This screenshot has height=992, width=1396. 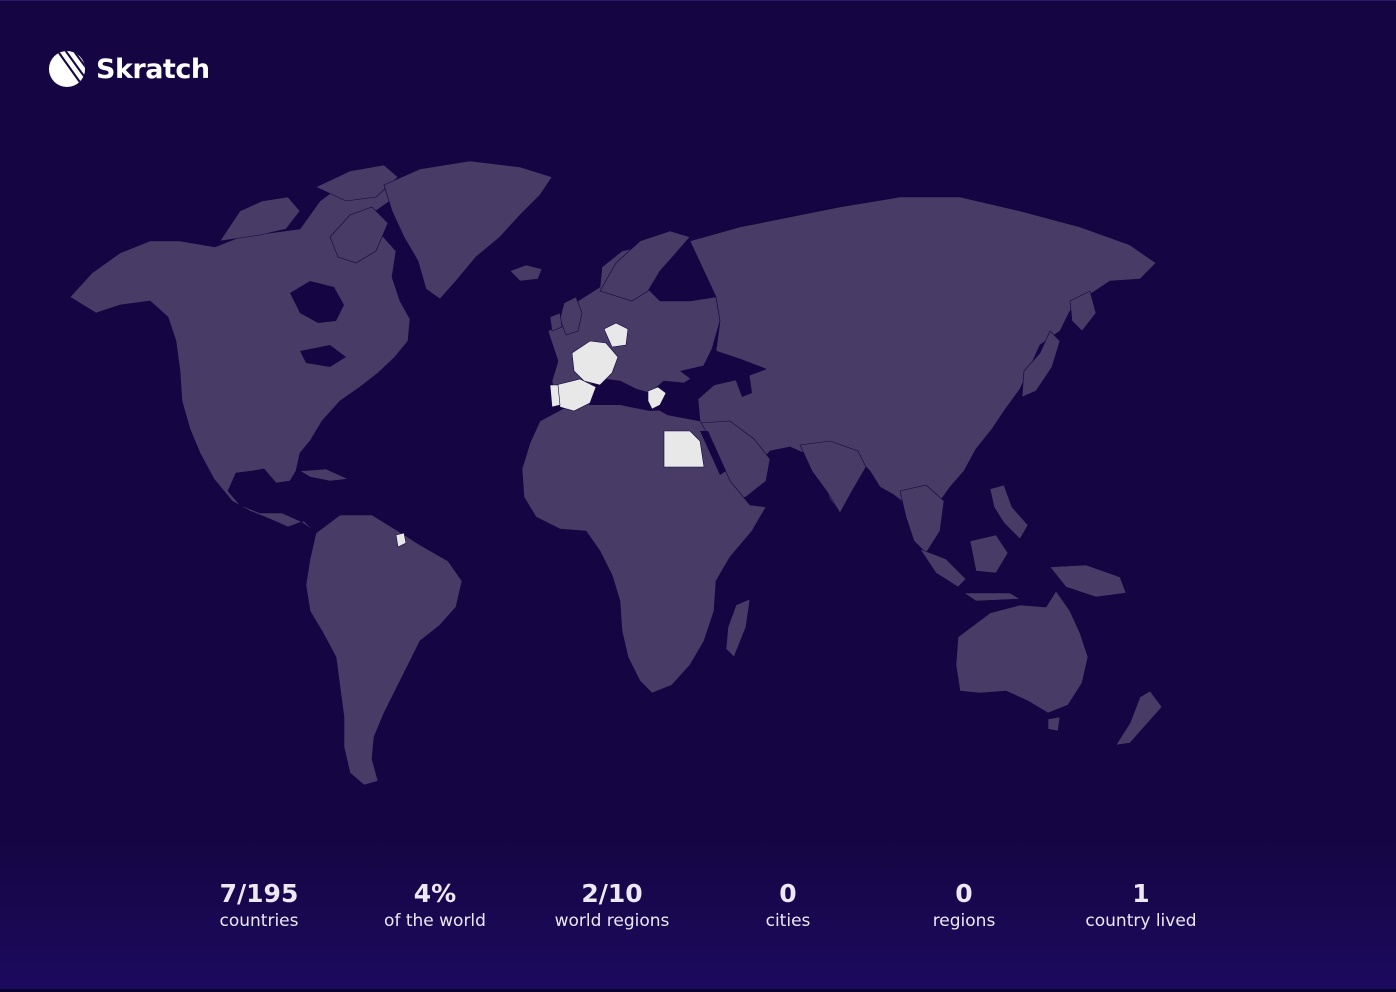 I want to click on philippines, so click(x=1009, y=512).